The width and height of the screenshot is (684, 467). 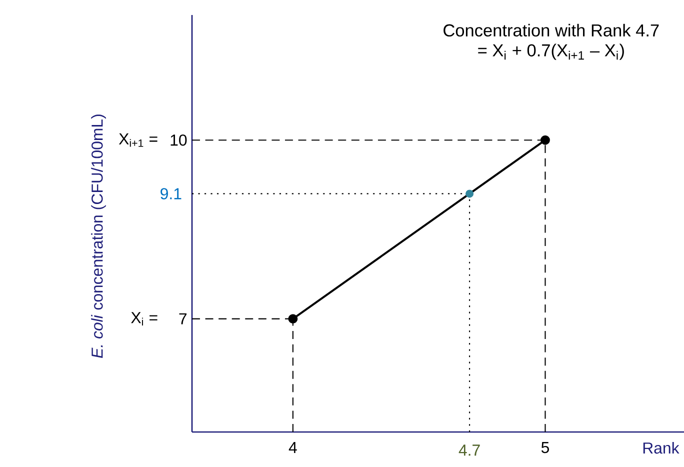 I want to click on ref-line-label: 4.7, so click(x=469, y=450).